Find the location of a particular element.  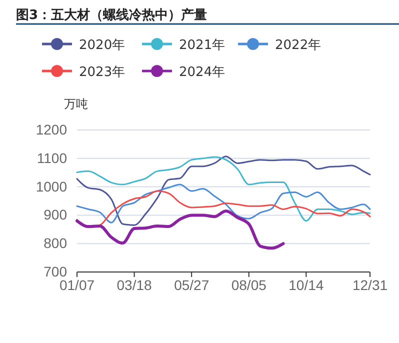

legend-label: 2022年 is located at coordinates (298, 45).